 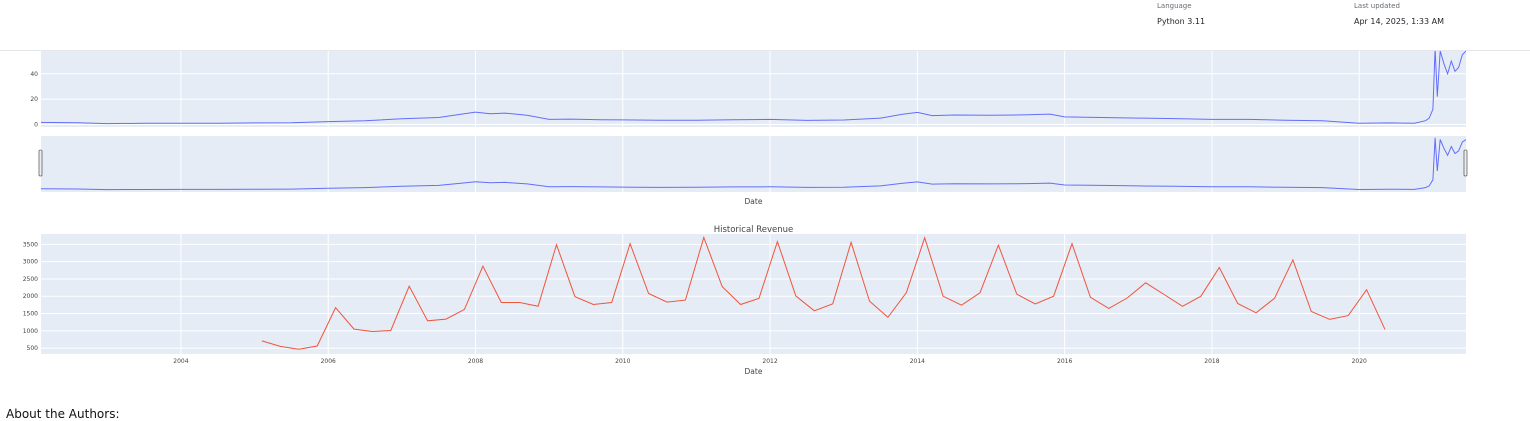 What do you see at coordinates (34, 74) in the screenshot?
I see `price-y-tick-label: 40` at bounding box center [34, 74].